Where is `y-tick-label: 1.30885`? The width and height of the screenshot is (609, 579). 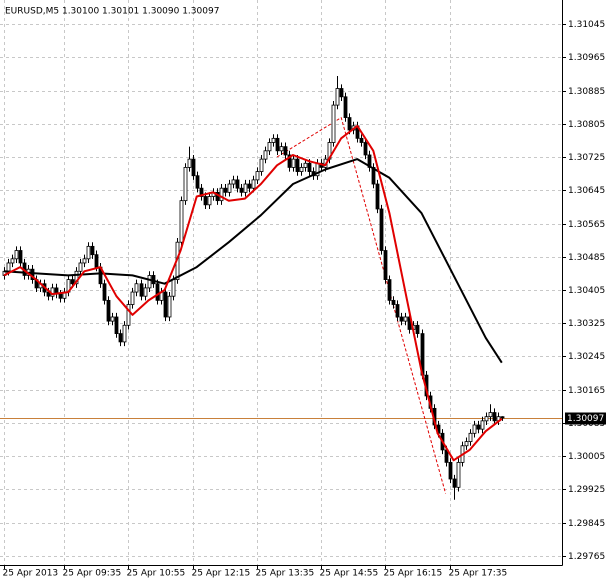
y-tick-label: 1.30885 is located at coordinates (586, 92).